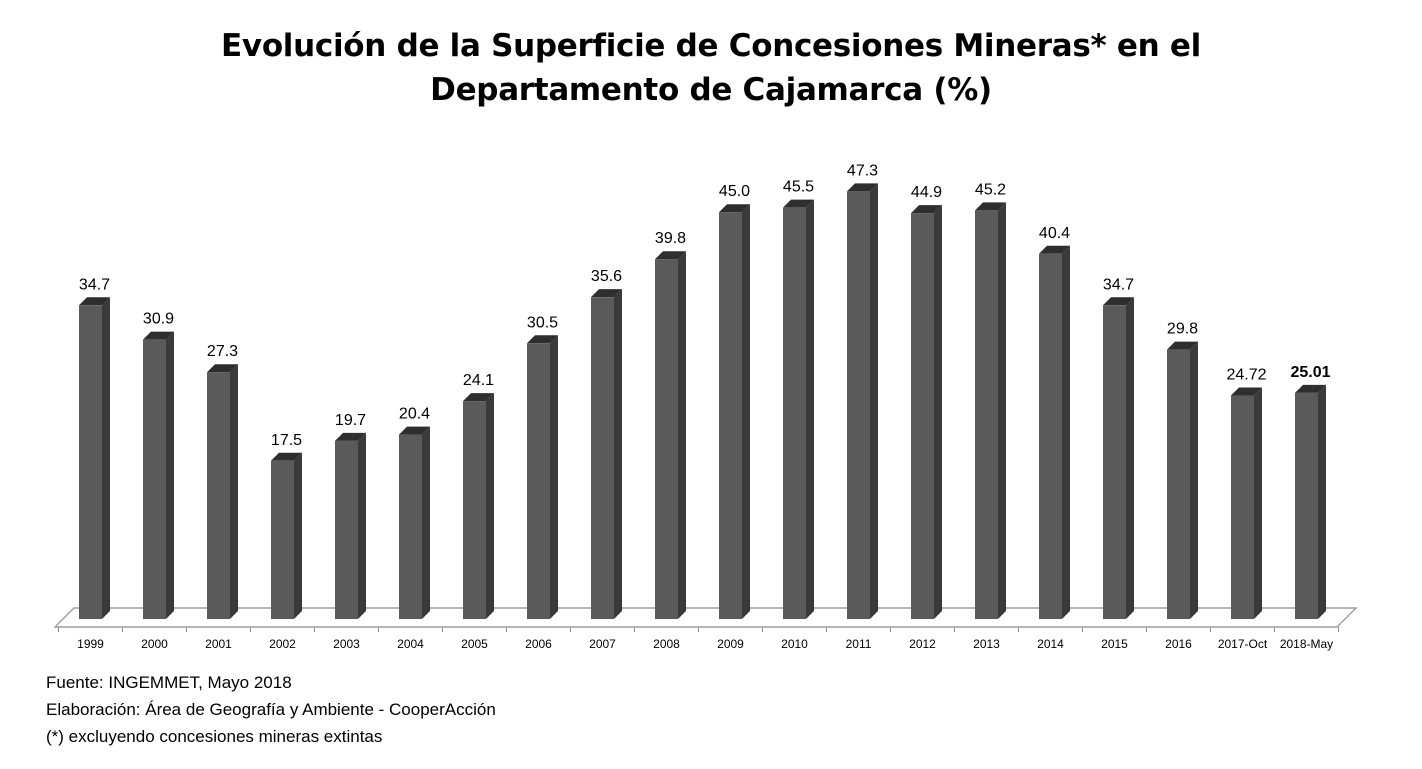  What do you see at coordinates (169, 682) in the screenshot?
I see `source-note: Fuente: INGEMMET, Mayo 2018` at bounding box center [169, 682].